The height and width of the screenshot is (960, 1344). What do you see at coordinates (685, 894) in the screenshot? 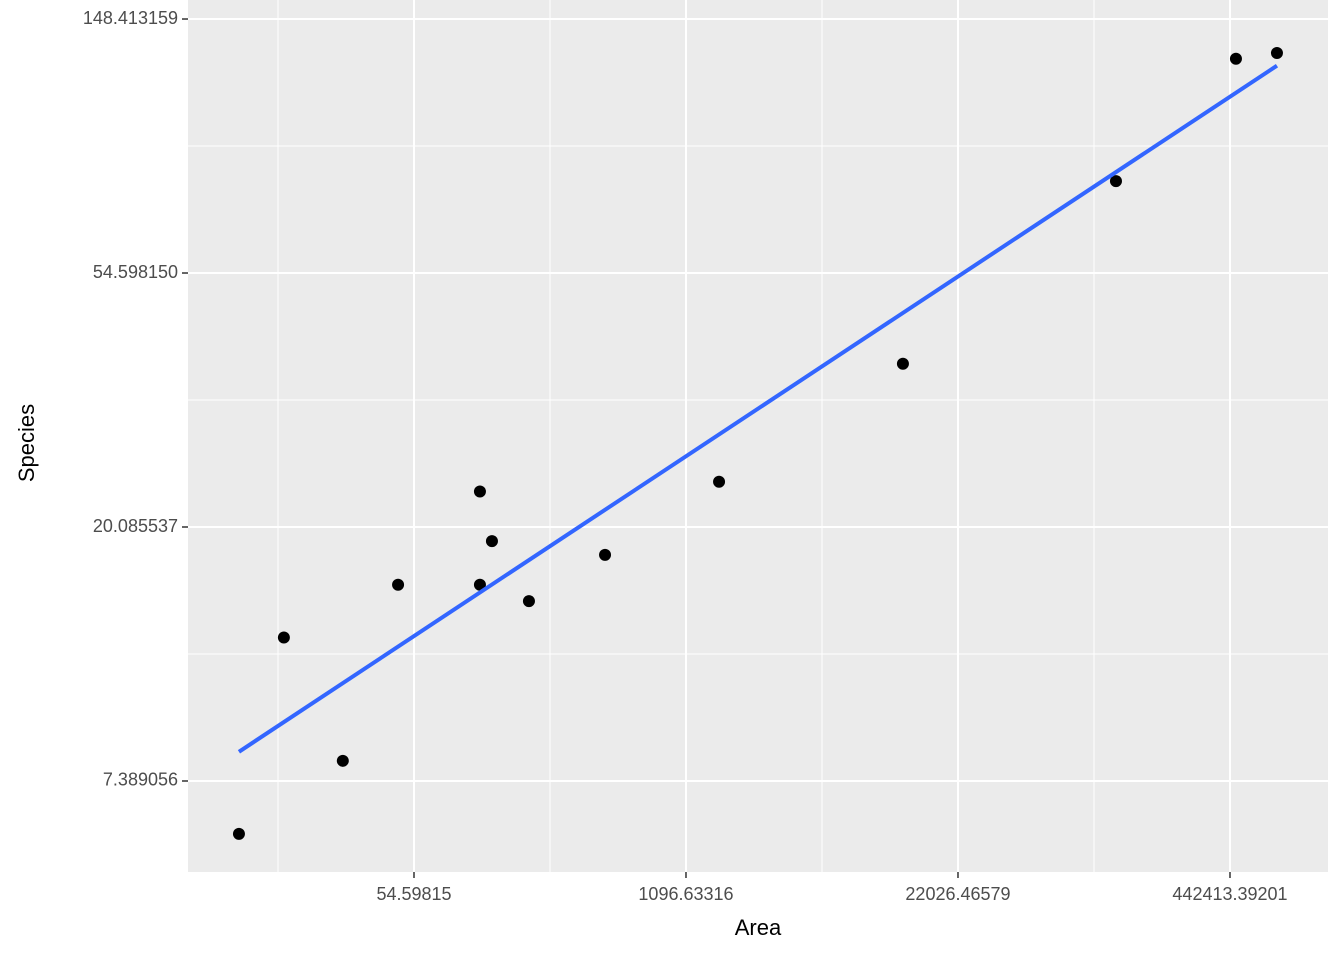
I see `x-tick-label: 1096.63316` at bounding box center [685, 894].